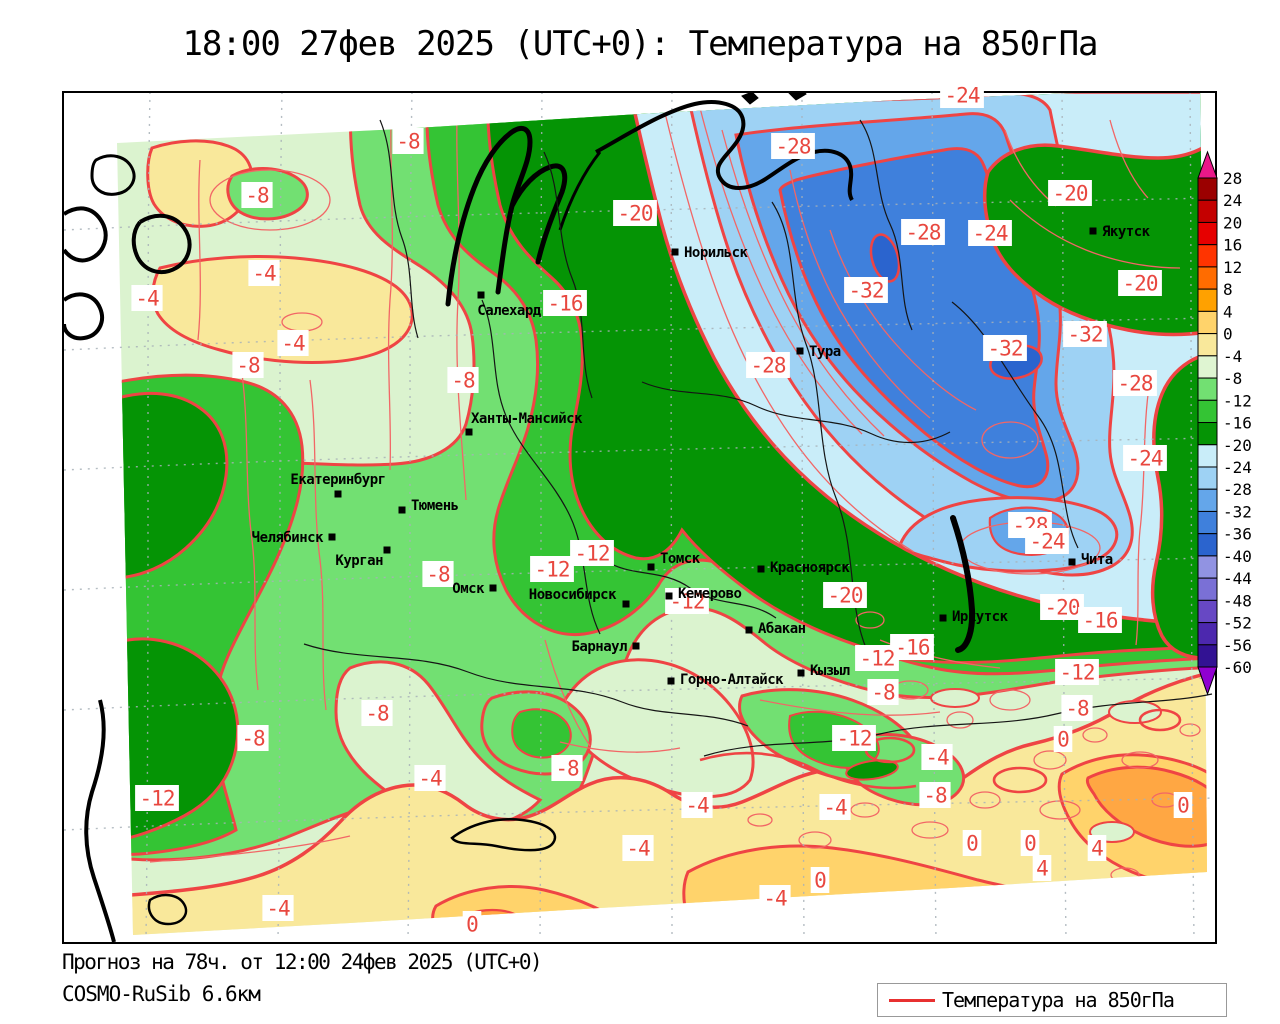 The image size is (1280, 1024). Describe the element at coordinates (1237, 467) in the screenshot. I see `colorbar-tick-label: -24` at that location.